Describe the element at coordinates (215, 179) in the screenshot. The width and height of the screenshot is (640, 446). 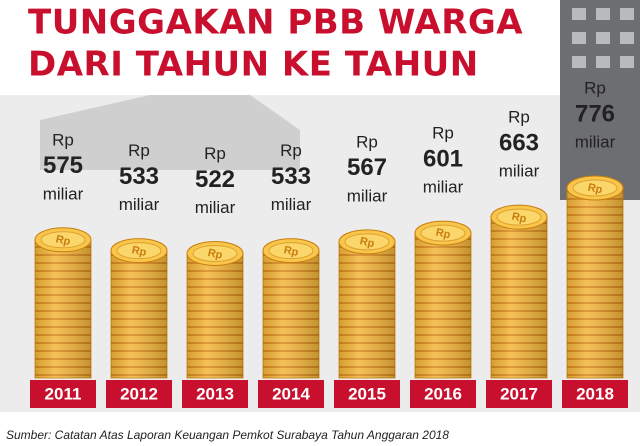
I see `value-label: 522` at that location.